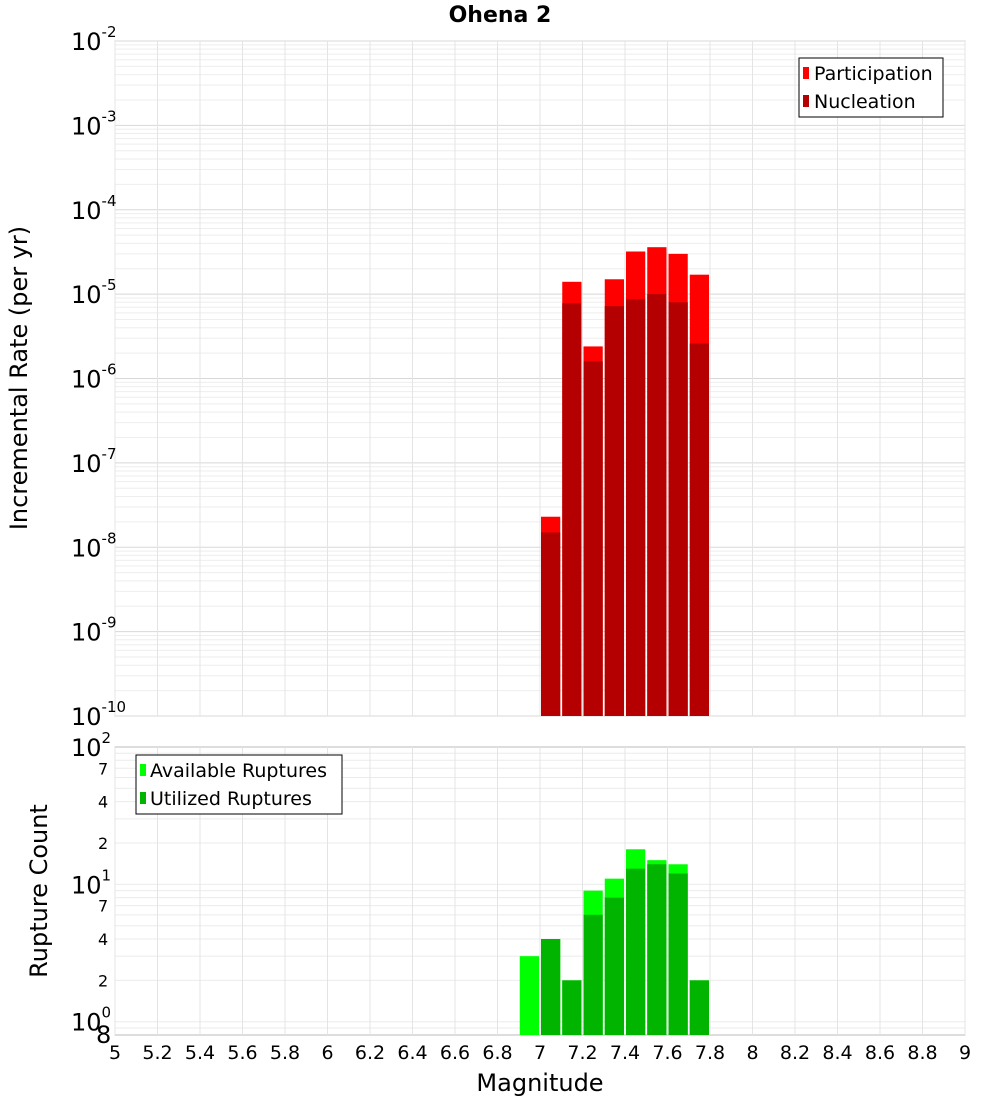 Image resolution: width=1000 pixels, height=1100 pixels. Describe the element at coordinates (837, 1053) in the screenshot. I see `x-tick-label: 8.4` at that location.